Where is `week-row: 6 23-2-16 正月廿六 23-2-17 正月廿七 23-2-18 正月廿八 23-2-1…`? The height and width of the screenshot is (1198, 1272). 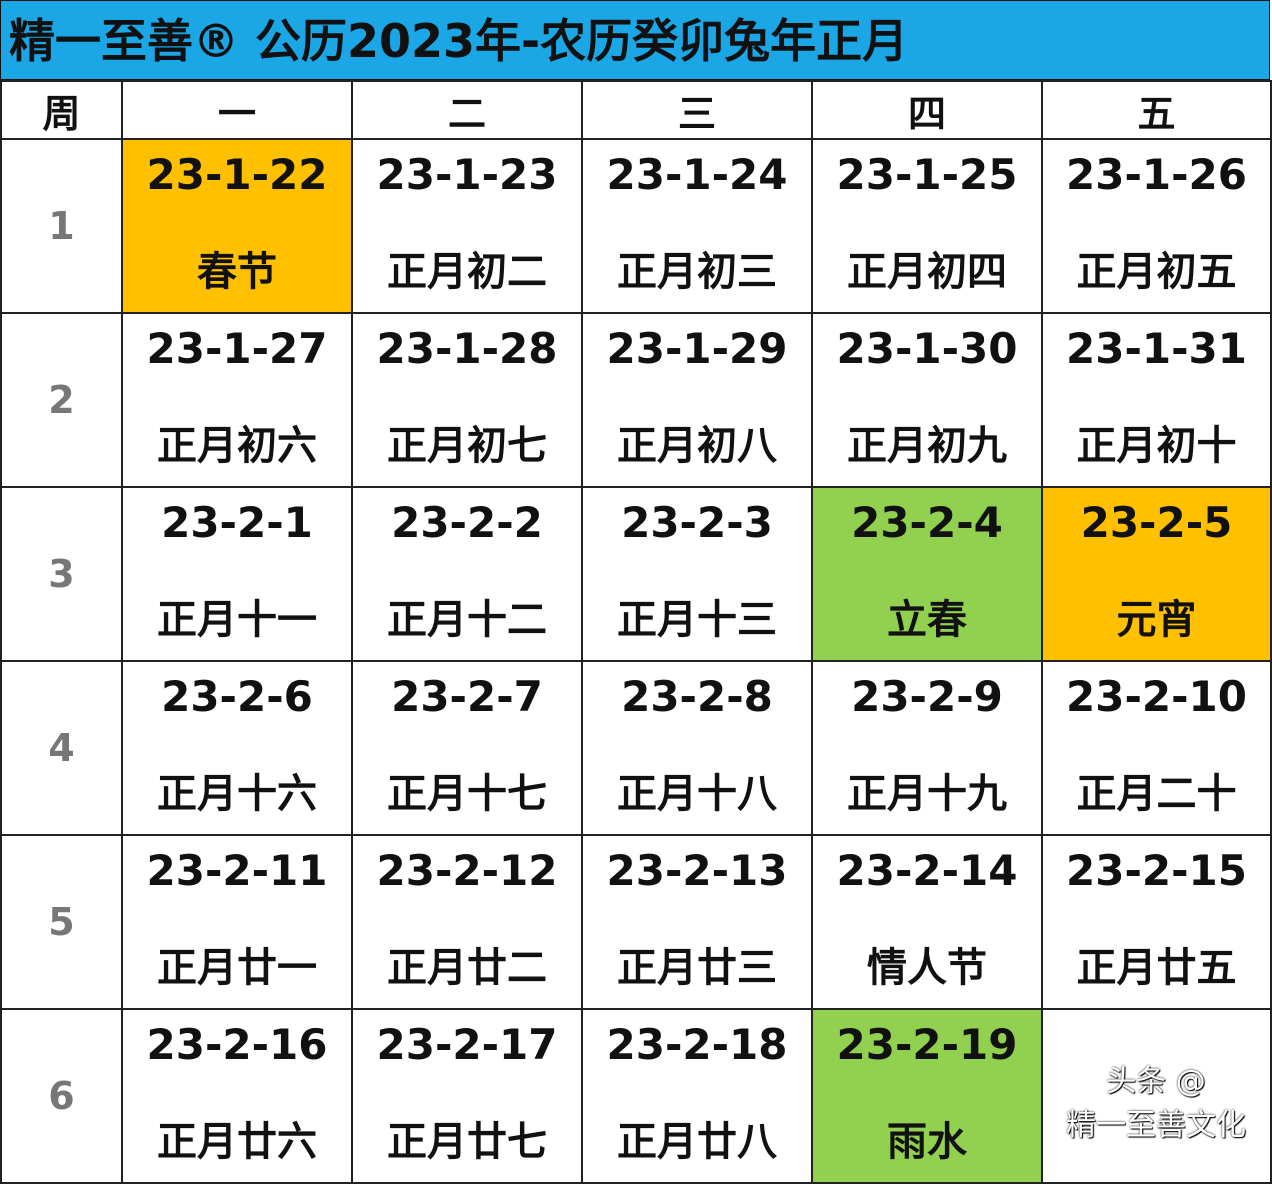
week-row: 6 23-2-16 正月廿六 23-2-17 正月廿七 23-2-18 正月廿八 23-2-1… is located at coordinates (636, 1096).